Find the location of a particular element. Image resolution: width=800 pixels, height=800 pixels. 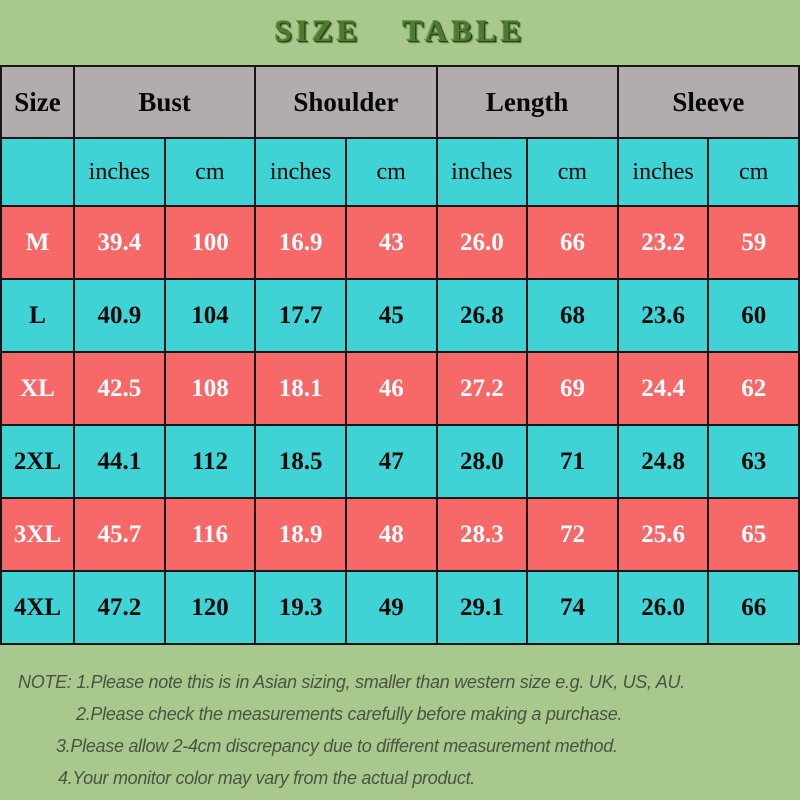

table-cell: 71 is located at coordinates (572, 461).